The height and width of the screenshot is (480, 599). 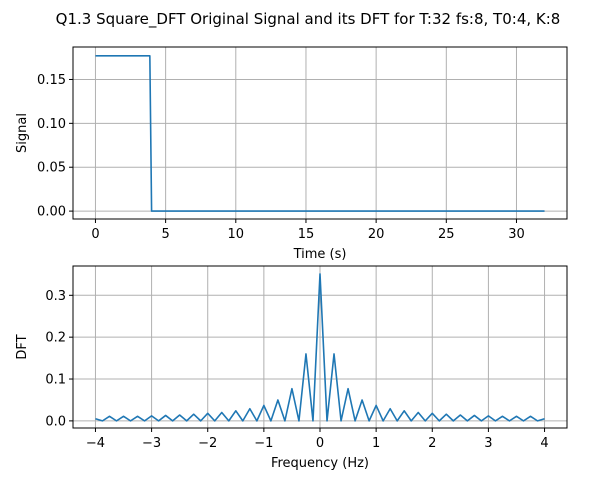 What do you see at coordinates (544, 443) in the screenshot?
I see `dft-x-tick-label: 4` at bounding box center [544, 443].